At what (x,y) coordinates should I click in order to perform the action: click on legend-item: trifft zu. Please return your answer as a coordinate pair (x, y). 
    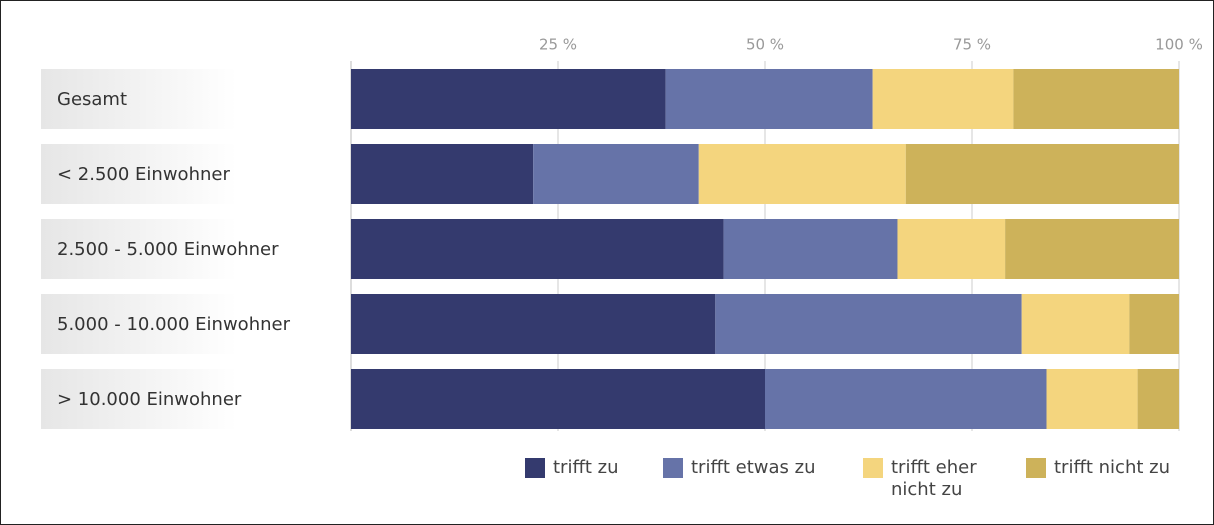
    Looking at the image, I should click on (590, 468).